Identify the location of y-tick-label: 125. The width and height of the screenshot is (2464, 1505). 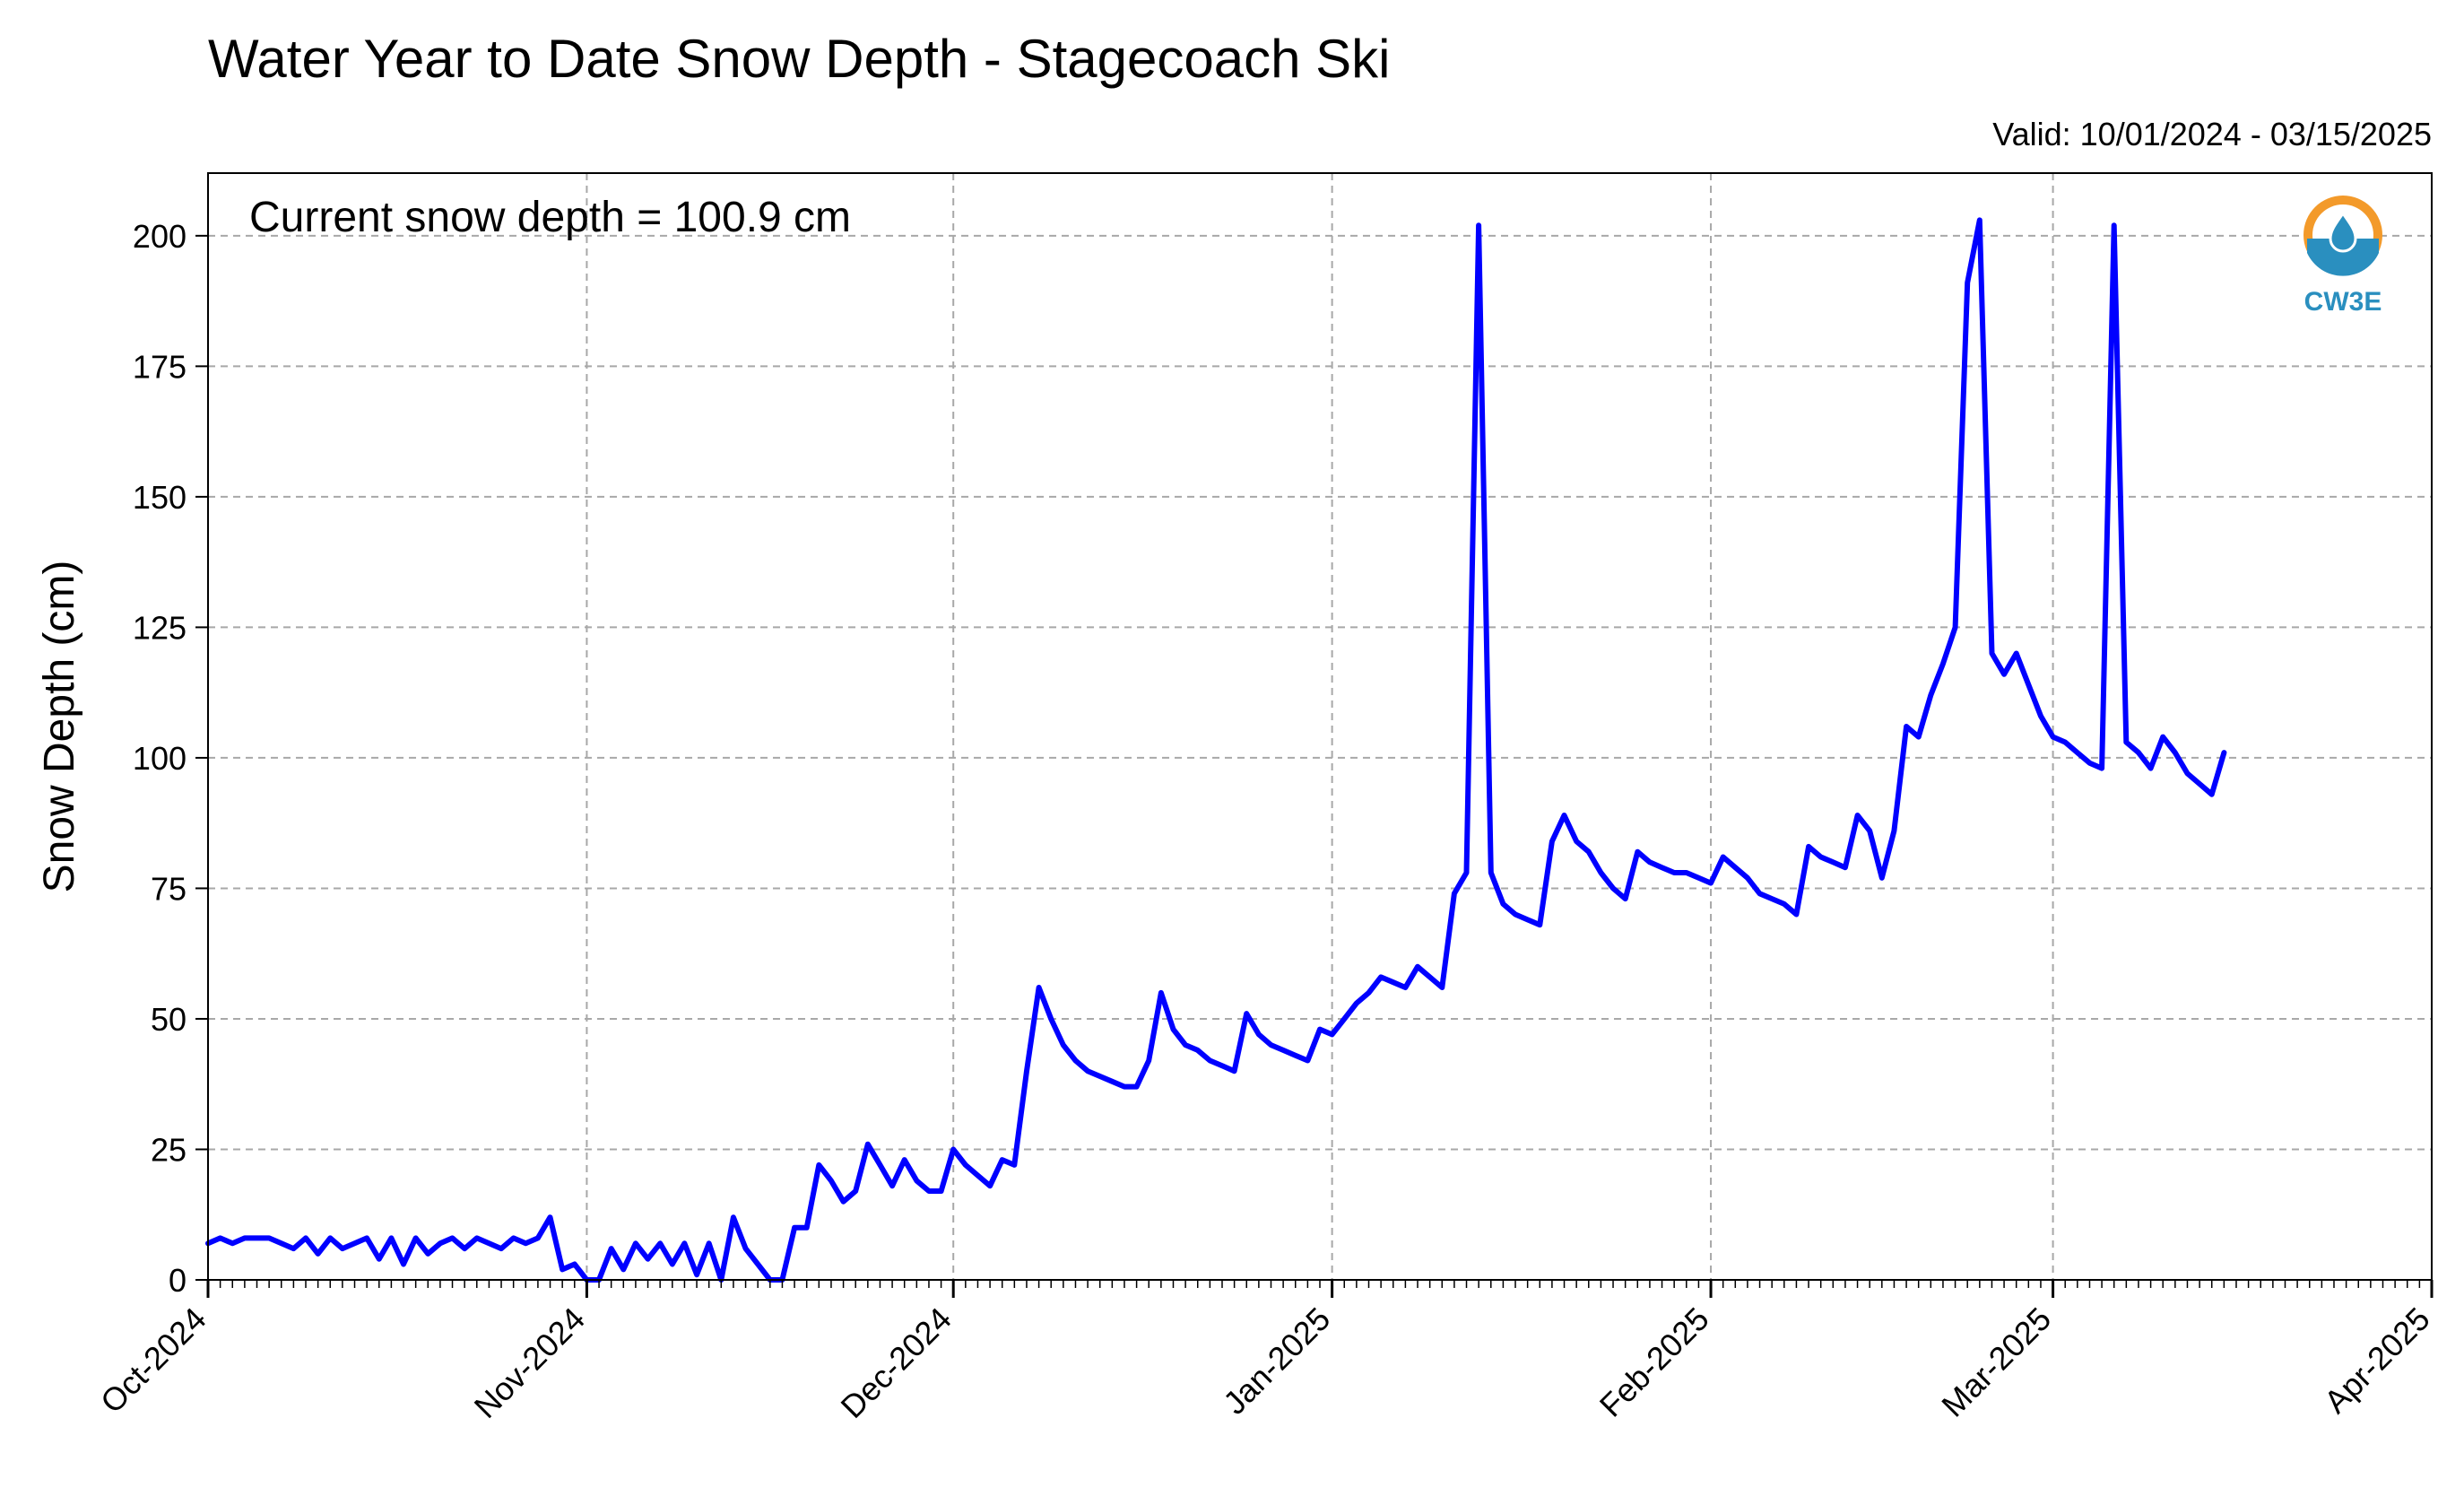
(160, 627).